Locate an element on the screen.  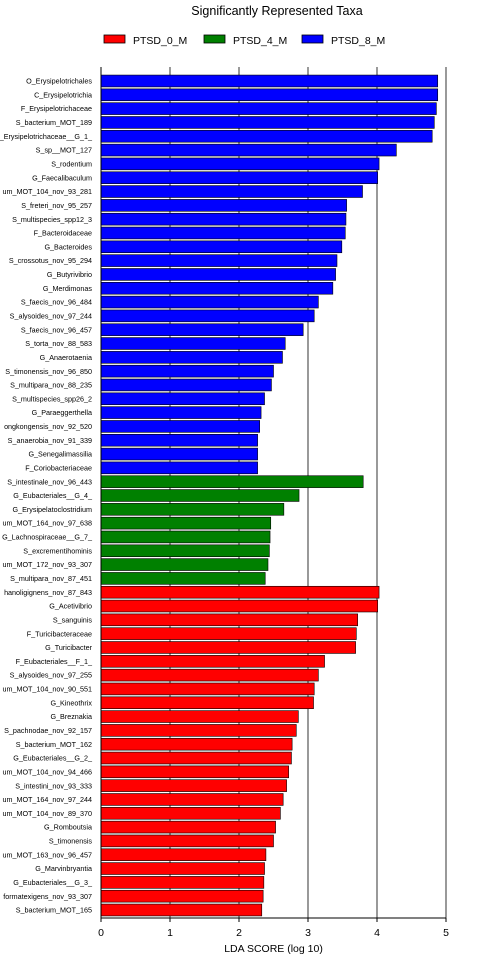
bar-G_Kineothrix is located at coordinates (207, 702).